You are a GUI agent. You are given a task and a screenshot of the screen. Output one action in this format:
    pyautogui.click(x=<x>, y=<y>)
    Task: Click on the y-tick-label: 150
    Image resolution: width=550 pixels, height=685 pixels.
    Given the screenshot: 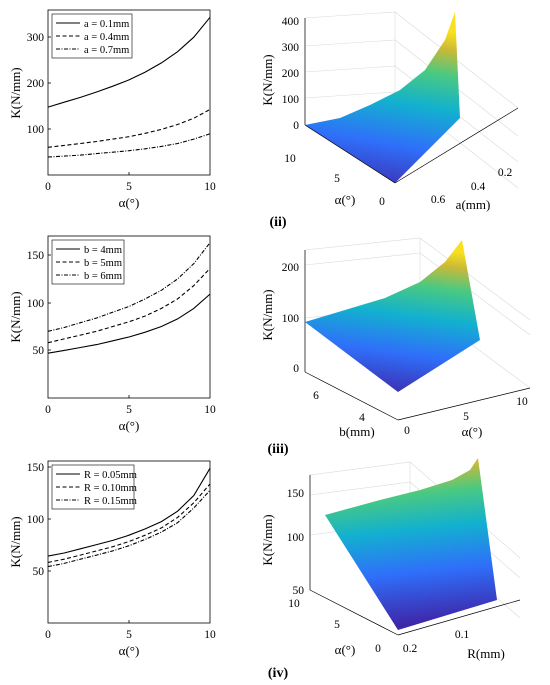 What is the action you would take?
    pyautogui.click(x=36, y=256)
    